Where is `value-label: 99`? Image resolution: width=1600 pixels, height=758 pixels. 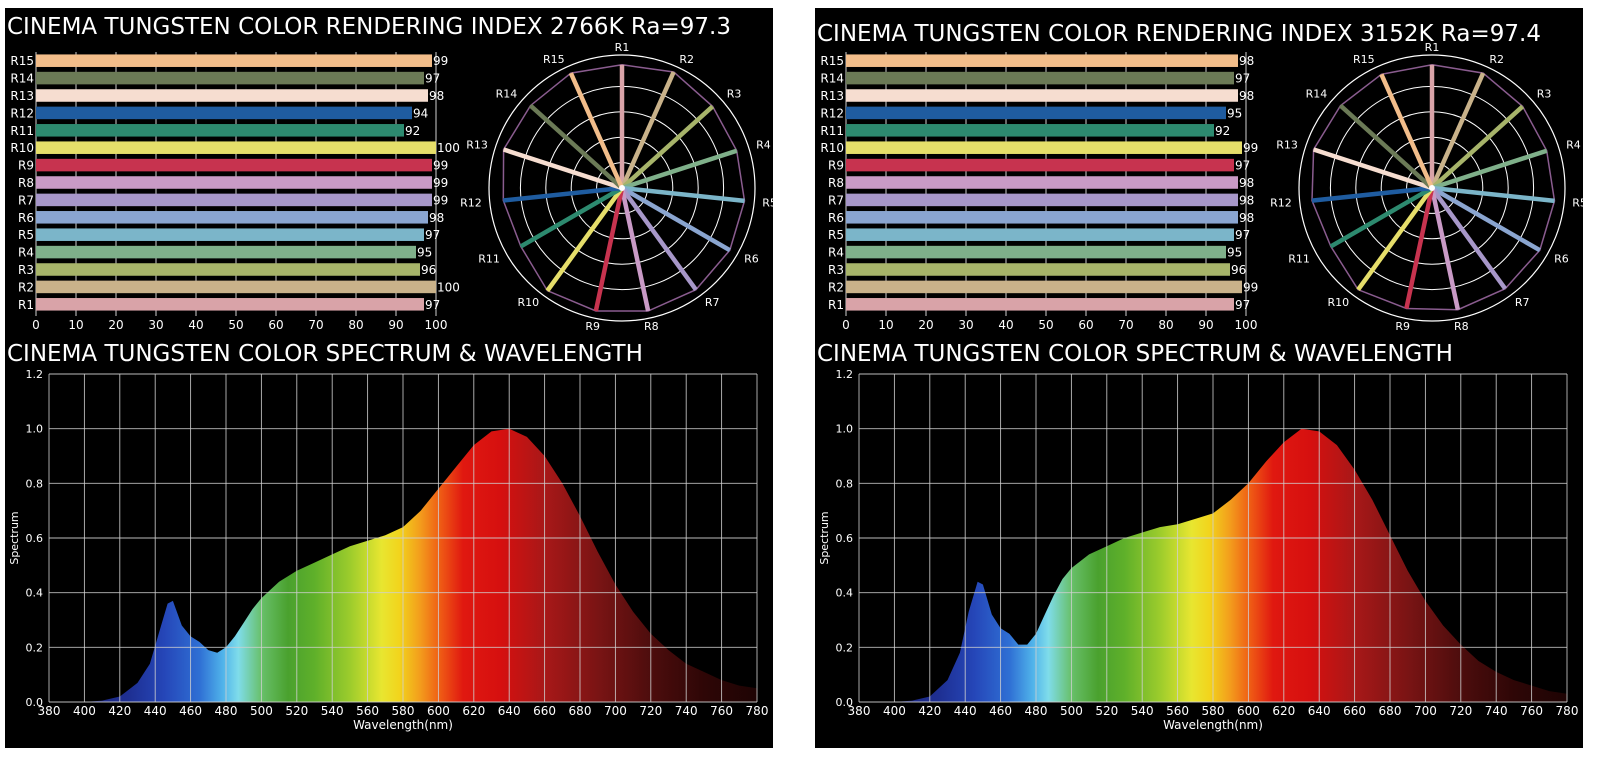 value-label: 99 is located at coordinates (1250, 148).